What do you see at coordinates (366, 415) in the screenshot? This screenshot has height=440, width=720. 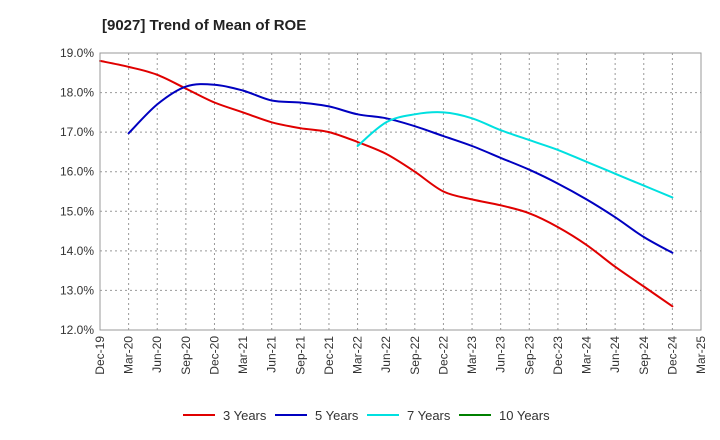 I see `legend: 3 Years 5 Years 7 Years 10 Years` at bounding box center [366, 415].